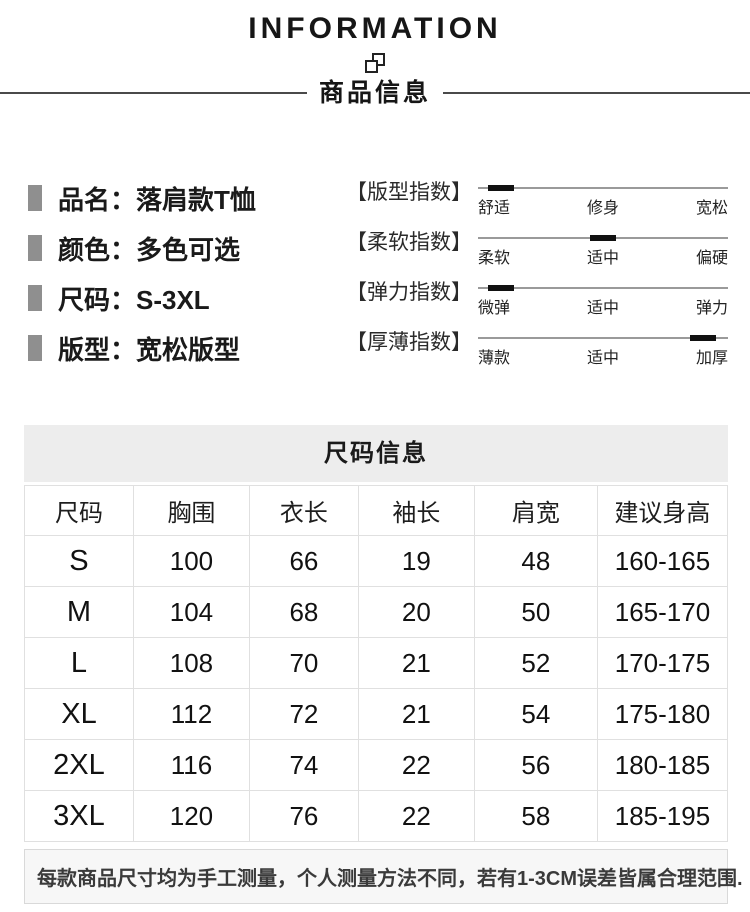 The height and width of the screenshot is (912, 750). What do you see at coordinates (376, 765) in the screenshot?
I see `table-row: 2XL 116 74 22 56 180-185` at bounding box center [376, 765].